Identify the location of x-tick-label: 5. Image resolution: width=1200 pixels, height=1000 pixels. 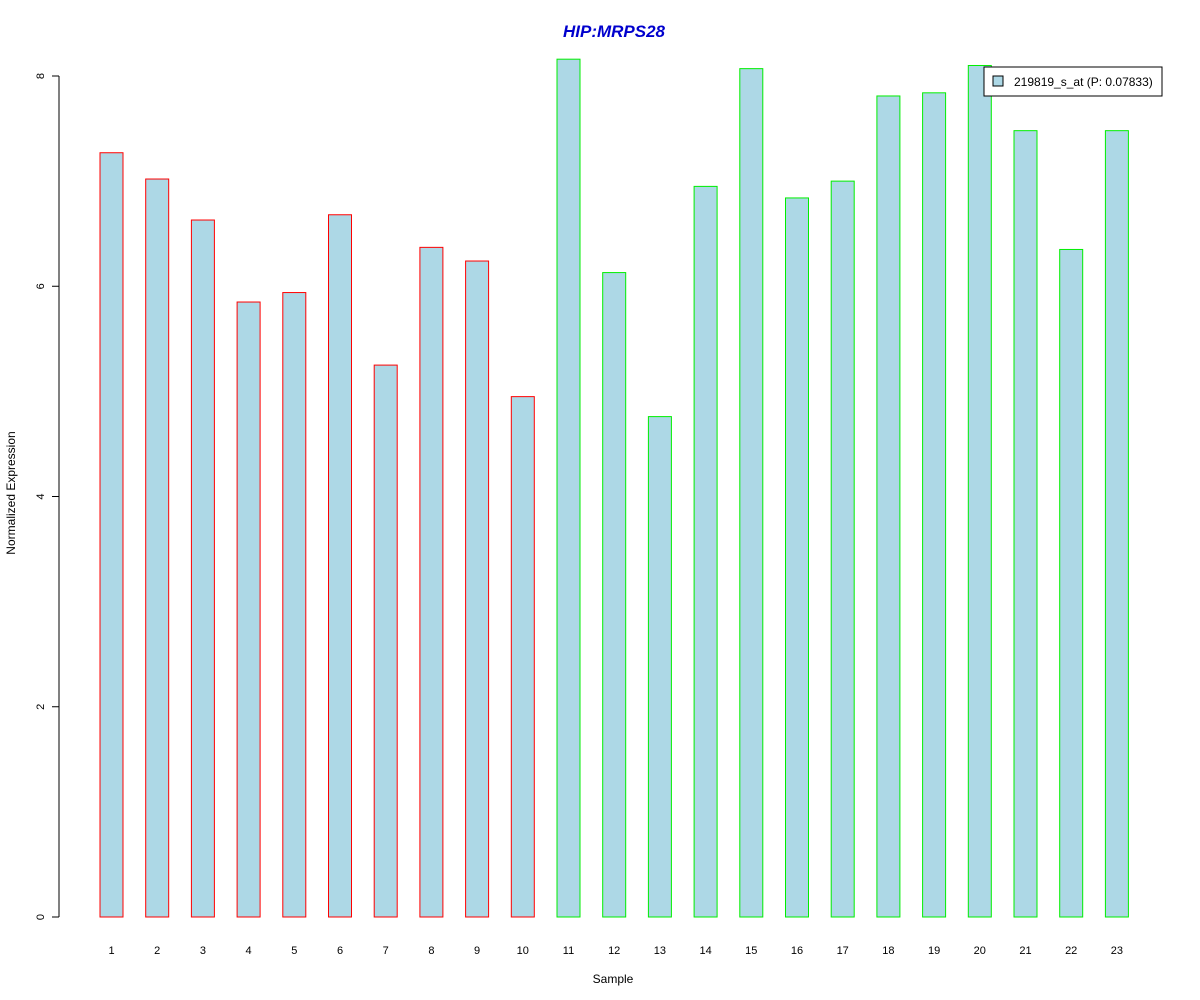
(294, 951).